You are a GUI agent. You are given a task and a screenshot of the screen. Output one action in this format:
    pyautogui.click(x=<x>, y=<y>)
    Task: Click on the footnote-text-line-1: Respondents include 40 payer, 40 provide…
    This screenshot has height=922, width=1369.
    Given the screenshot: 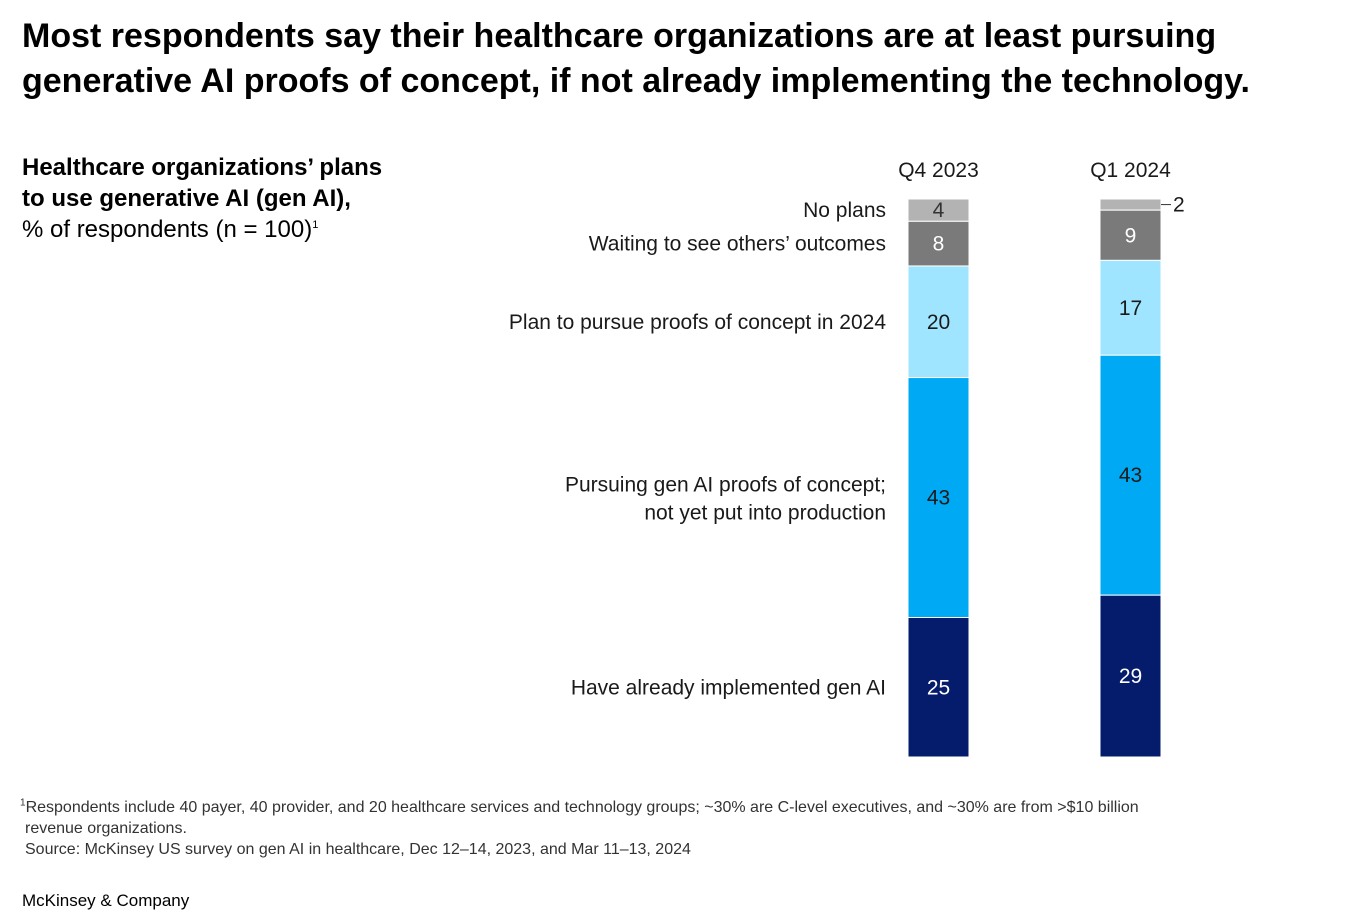 What is the action you would take?
    pyautogui.click(x=582, y=807)
    